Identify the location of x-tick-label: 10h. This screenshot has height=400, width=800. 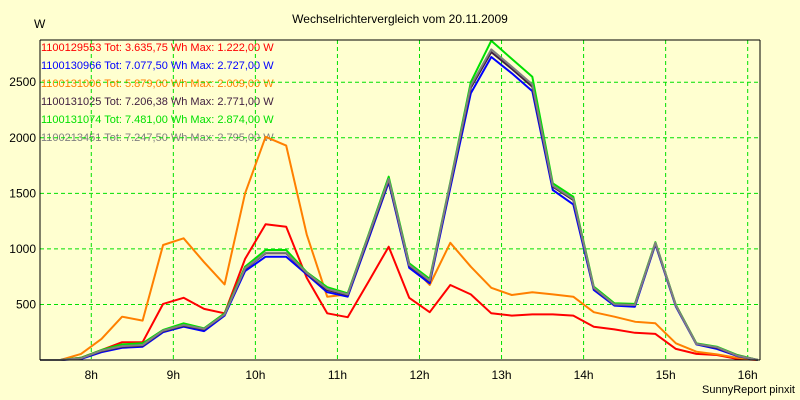
(255, 375).